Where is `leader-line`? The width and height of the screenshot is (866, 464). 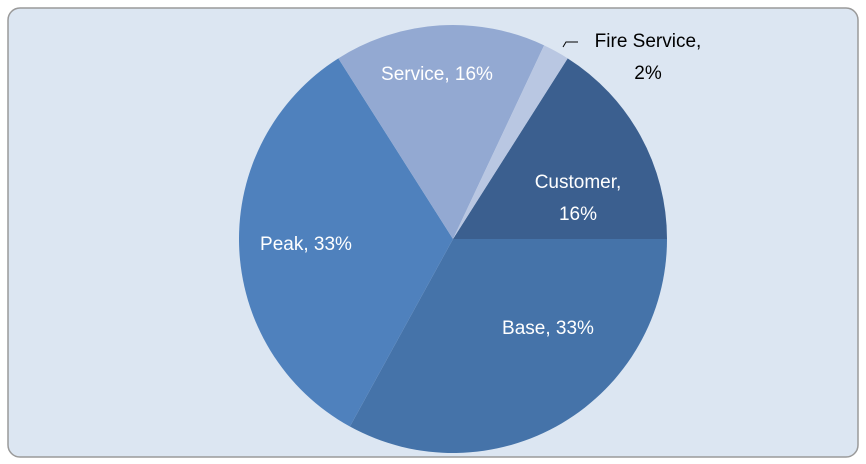
leader-line is located at coordinates (570, 44).